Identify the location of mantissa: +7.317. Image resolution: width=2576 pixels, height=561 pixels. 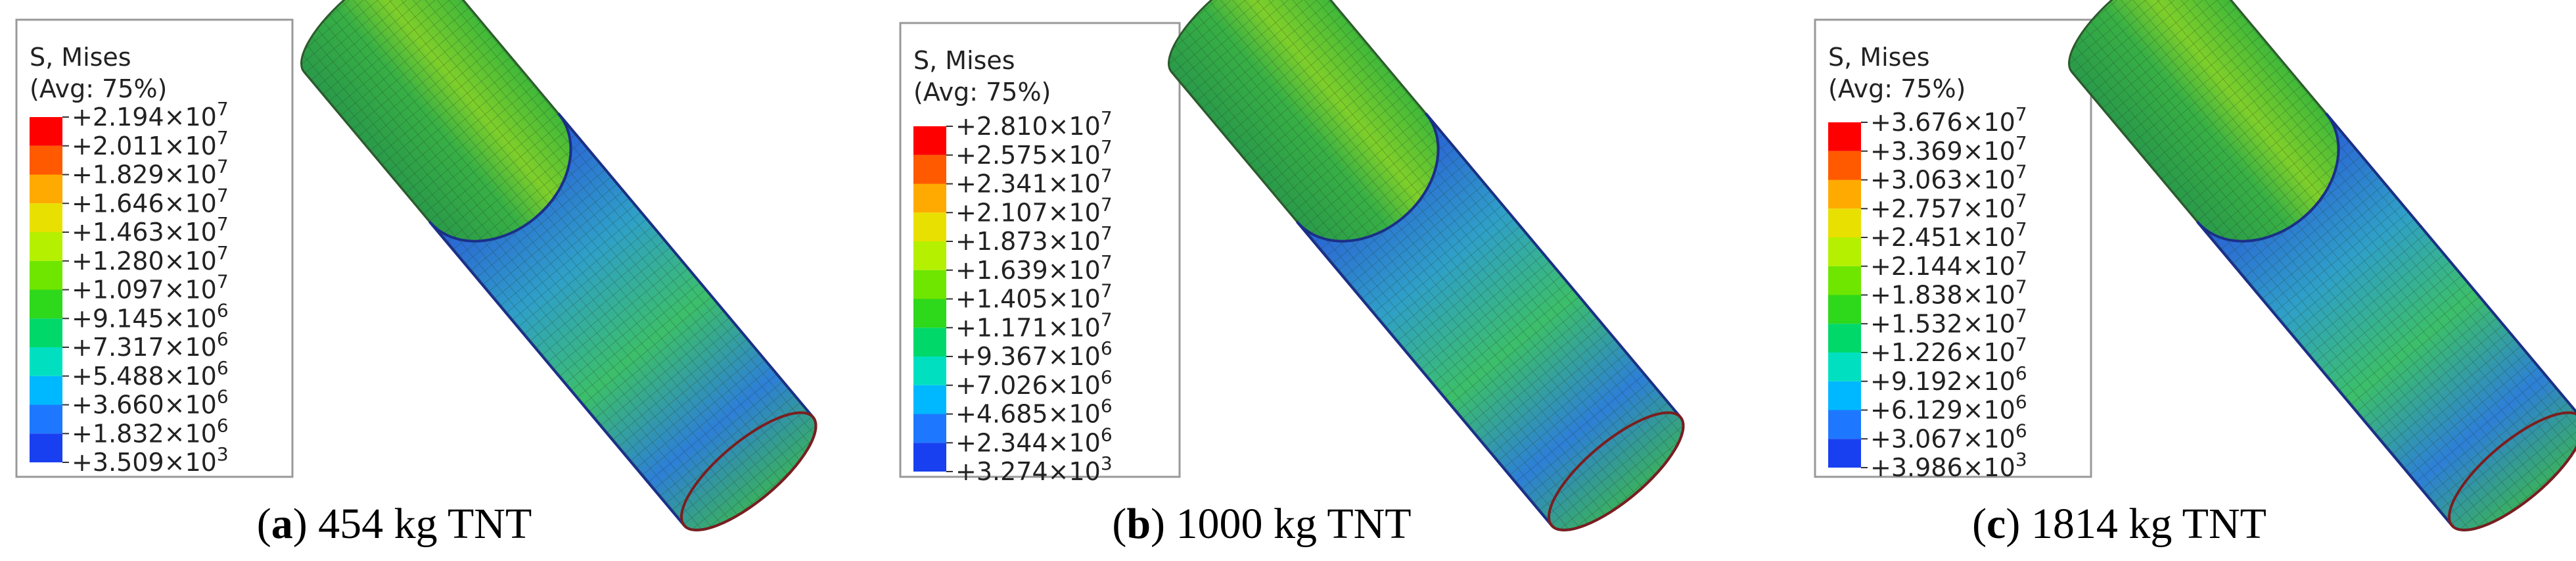
(118, 347).